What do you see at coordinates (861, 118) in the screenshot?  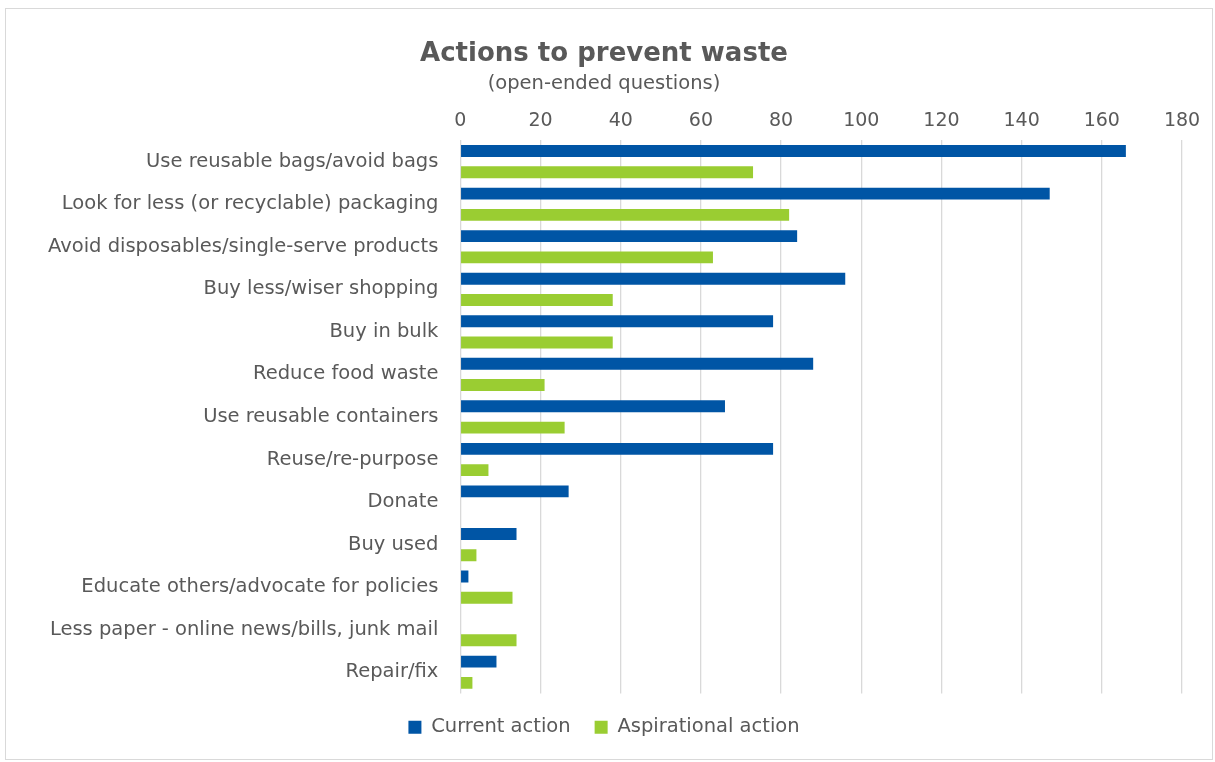 I see `x-tick-label: 100` at bounding box center [861, 118].